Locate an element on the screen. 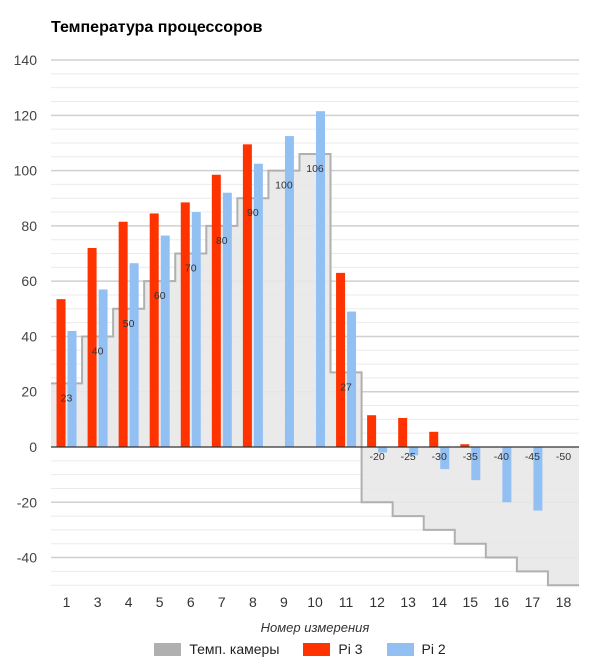  chart-title: Температура процессоров is located at coordinates (157, 27).